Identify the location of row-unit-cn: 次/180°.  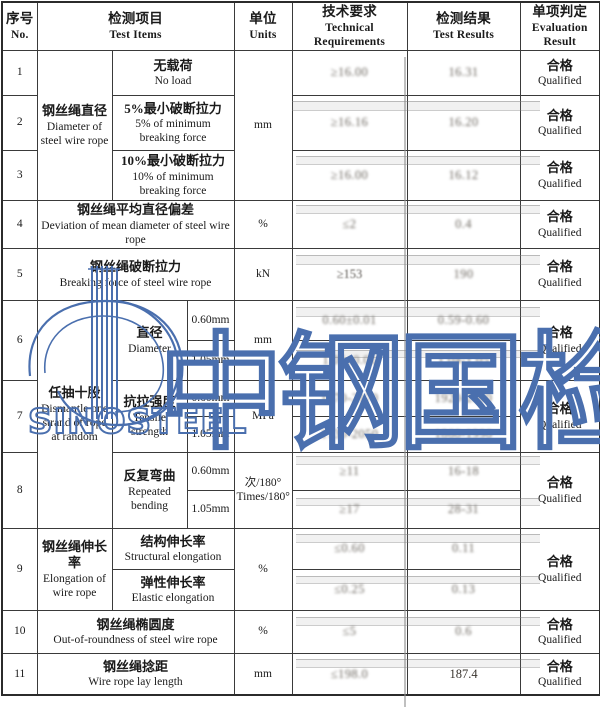
(263, 483).